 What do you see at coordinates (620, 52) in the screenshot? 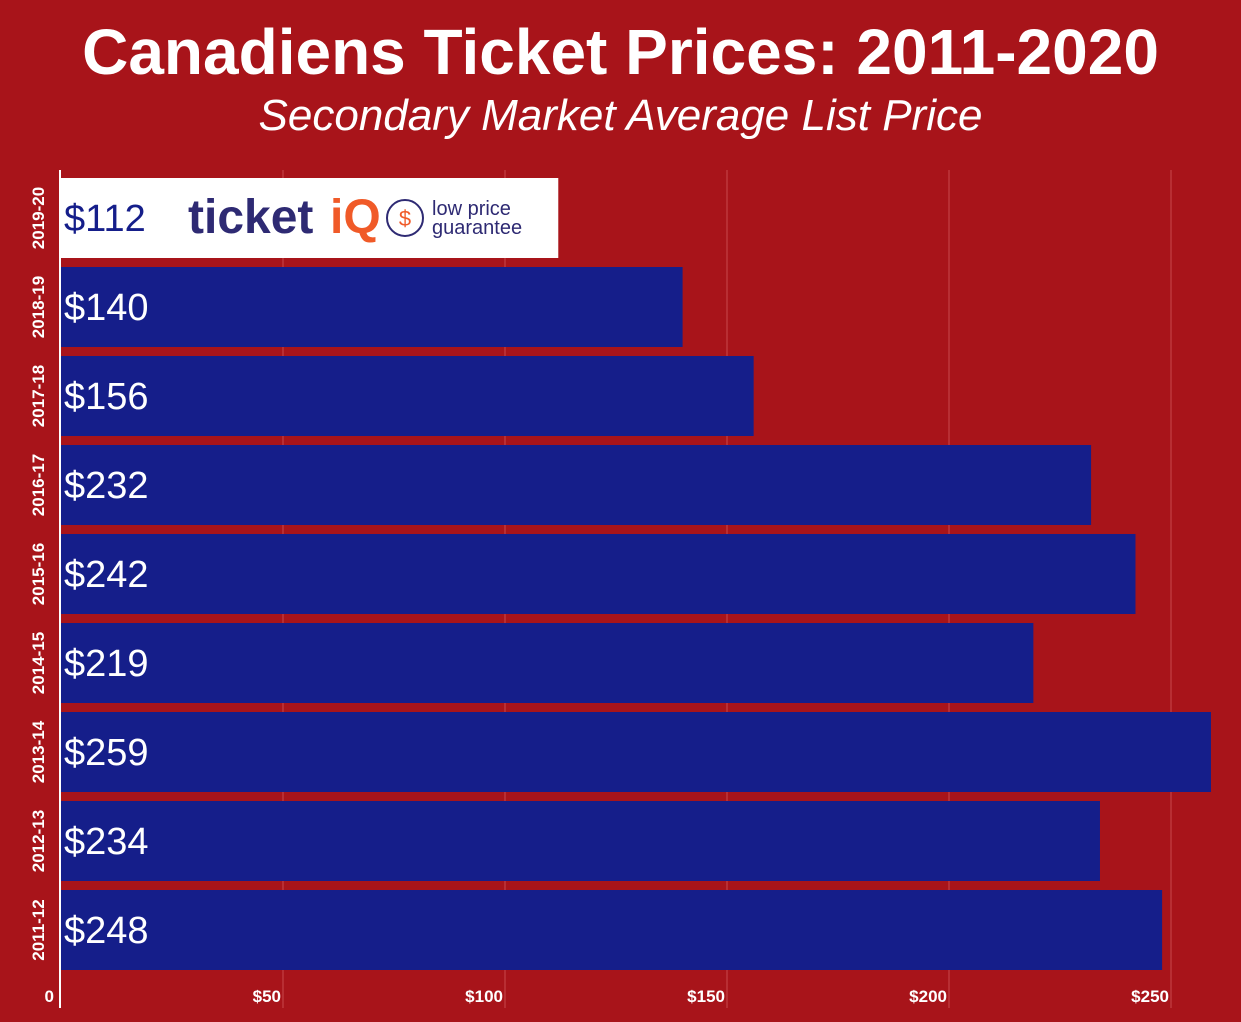
I see `chart-title: Canadiens Ticket Prices: 2011-2020` at bounding box center [620, 52].